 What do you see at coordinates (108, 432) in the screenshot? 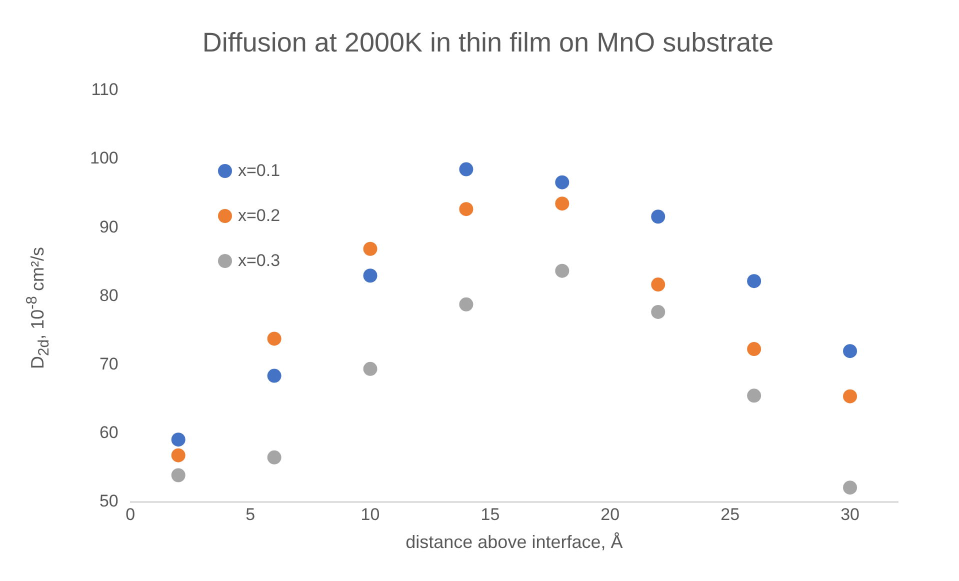
I see `y-tick-label: 60` at bounding box center [108, 432].